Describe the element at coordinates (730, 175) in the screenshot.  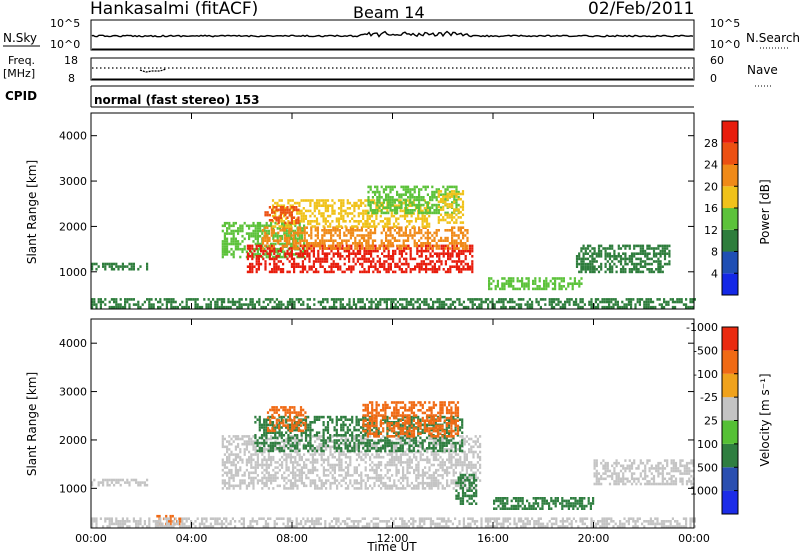
I see `power-colorbar-segment` at that location.